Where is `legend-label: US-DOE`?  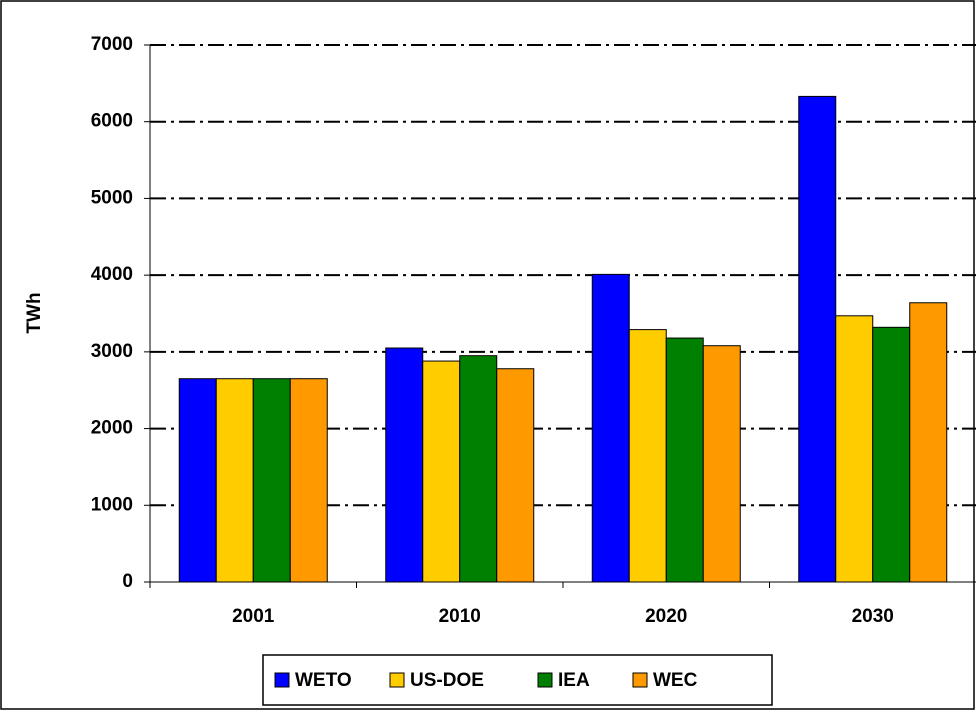
legend-label: US-DOE is located at coordinates (447, 680).